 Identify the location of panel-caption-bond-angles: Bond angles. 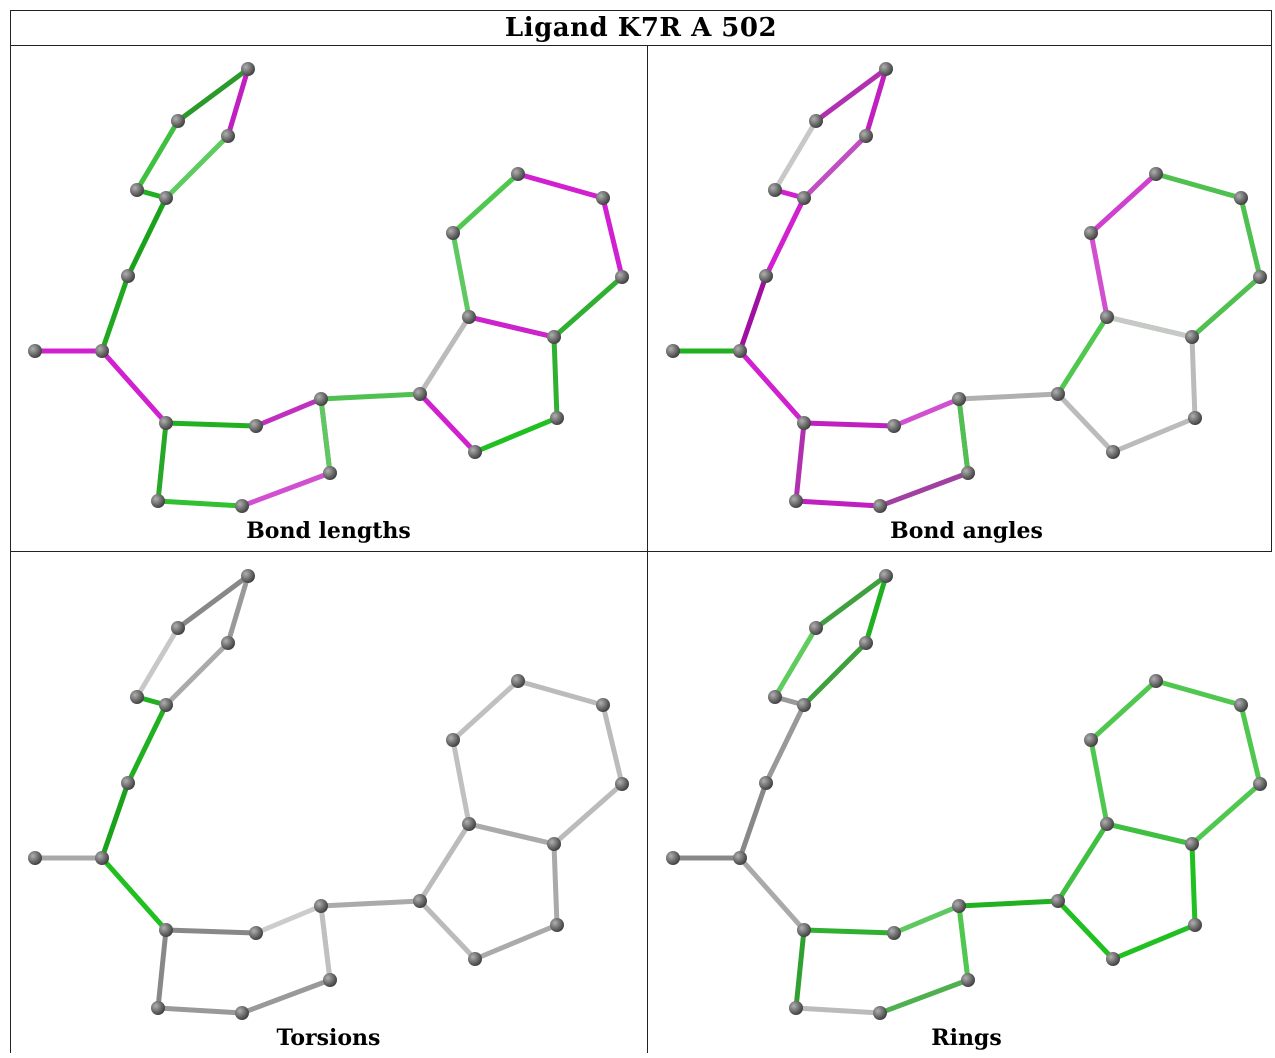
(966, 531).